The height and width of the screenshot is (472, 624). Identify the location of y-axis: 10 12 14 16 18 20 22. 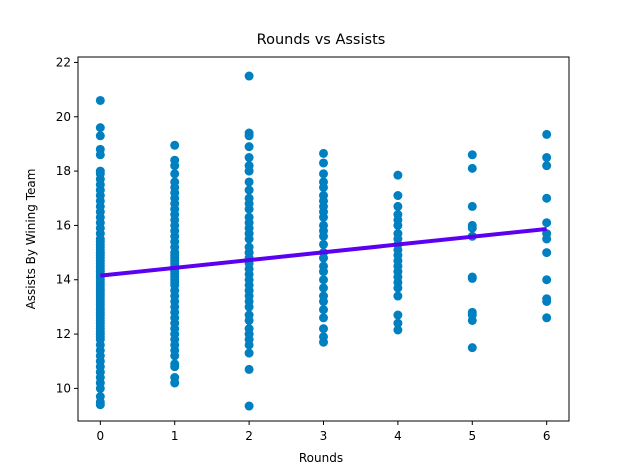
(67, 225).